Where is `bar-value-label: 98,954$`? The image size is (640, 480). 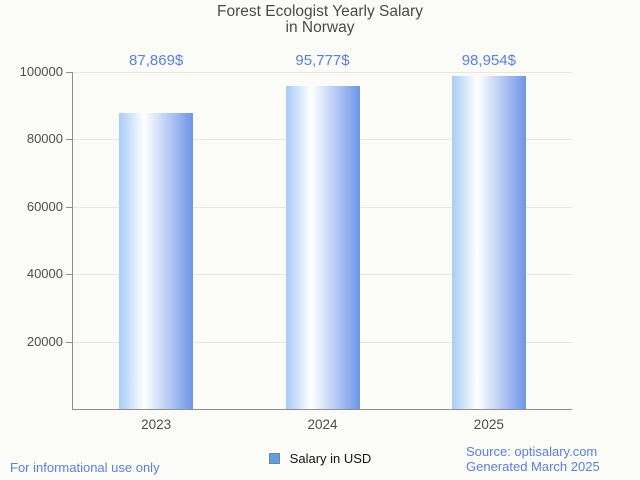
bar-value-label: 98,954$ is located at coordinates (488, 60).